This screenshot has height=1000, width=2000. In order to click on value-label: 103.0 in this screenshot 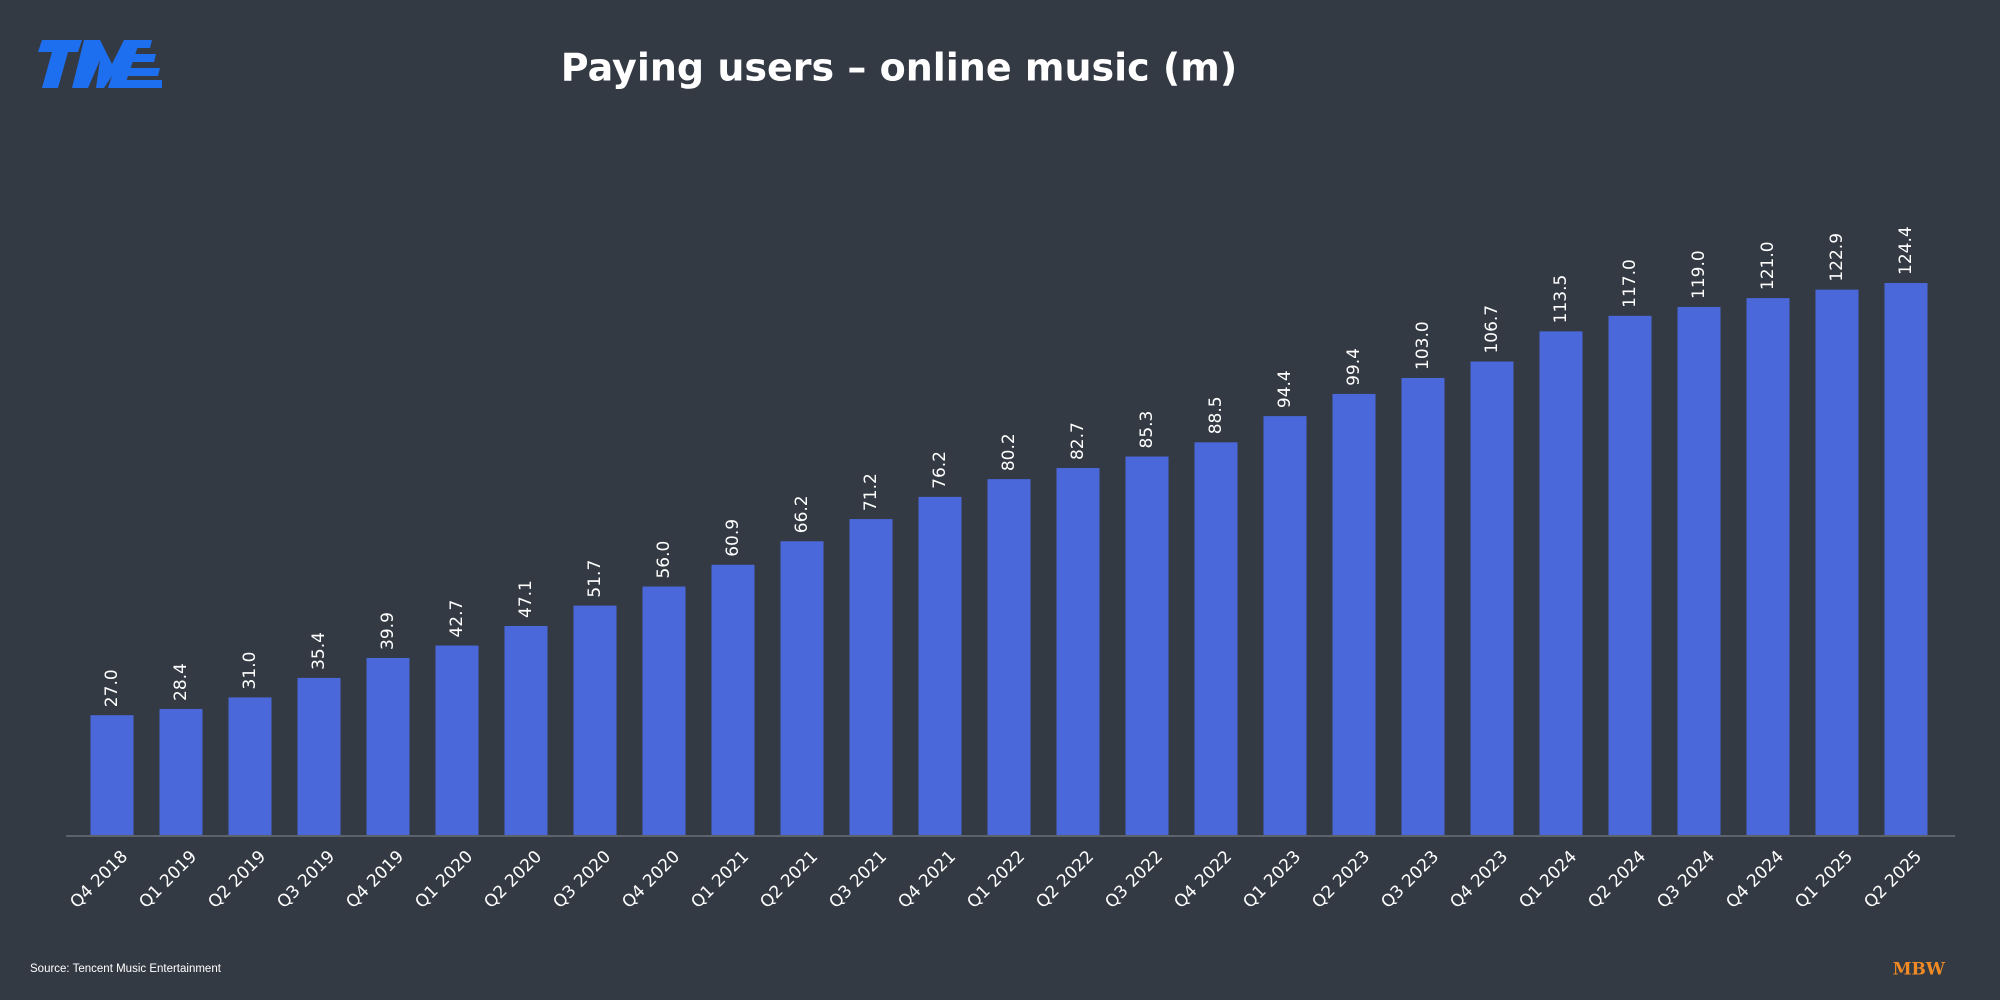, I will do `click(1423, 345)`.